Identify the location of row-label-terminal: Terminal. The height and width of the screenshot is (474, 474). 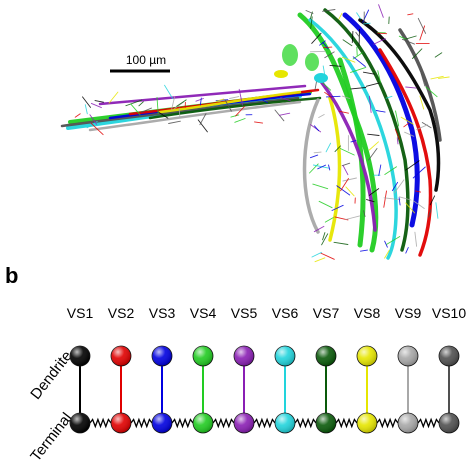
(51, 437).